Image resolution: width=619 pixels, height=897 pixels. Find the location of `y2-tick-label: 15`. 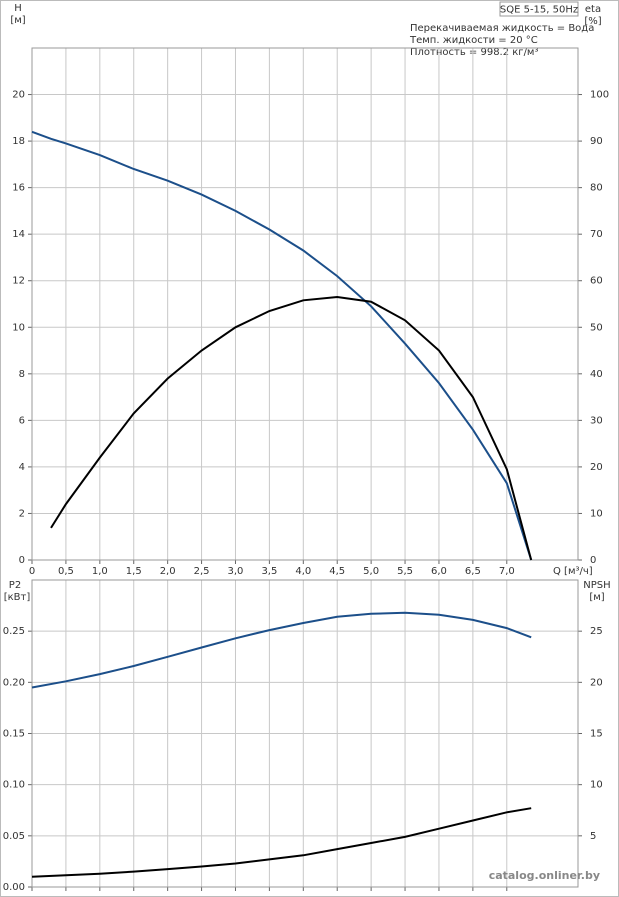

y2-tick-label: 15 is located at coordinates (596, 734).